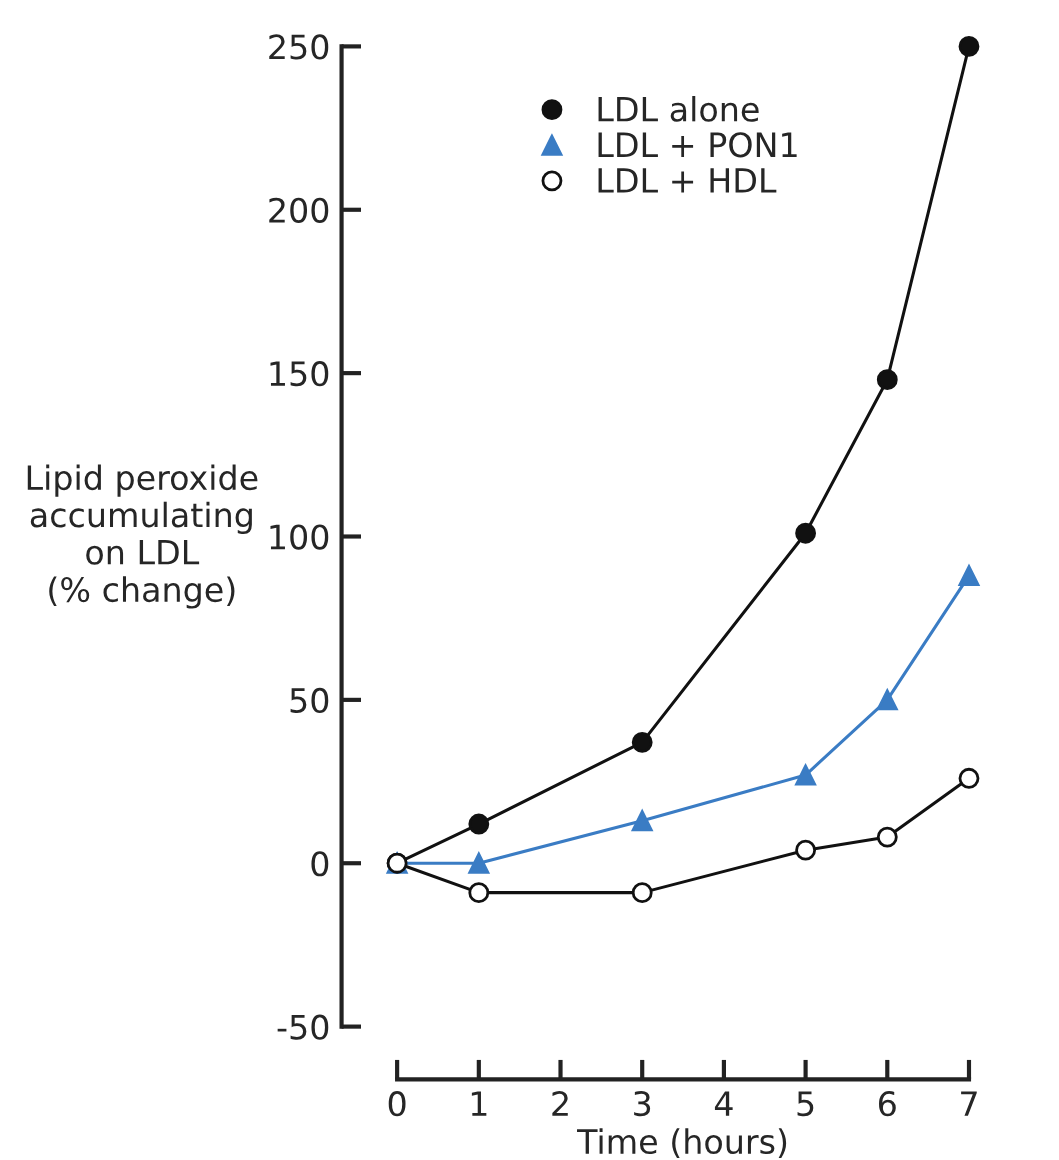  Describe the element at coordinates (303, 1027) in the screenshot. I see `y-tick-label: -50` at that location.